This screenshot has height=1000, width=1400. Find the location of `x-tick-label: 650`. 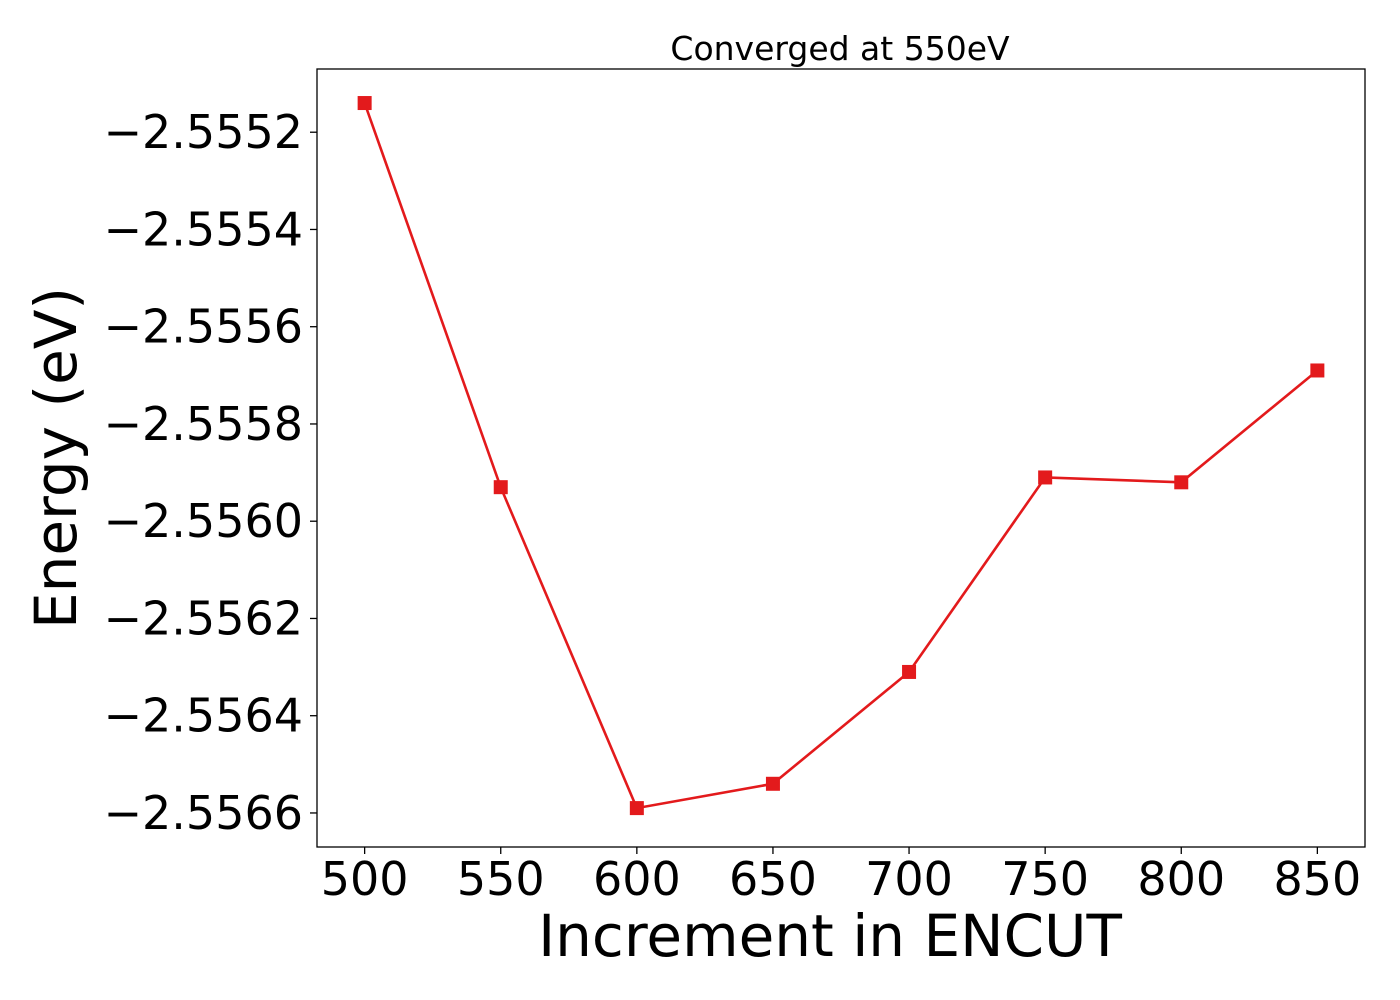

x-tick-label: 650 is located at coordinates (773, 879).